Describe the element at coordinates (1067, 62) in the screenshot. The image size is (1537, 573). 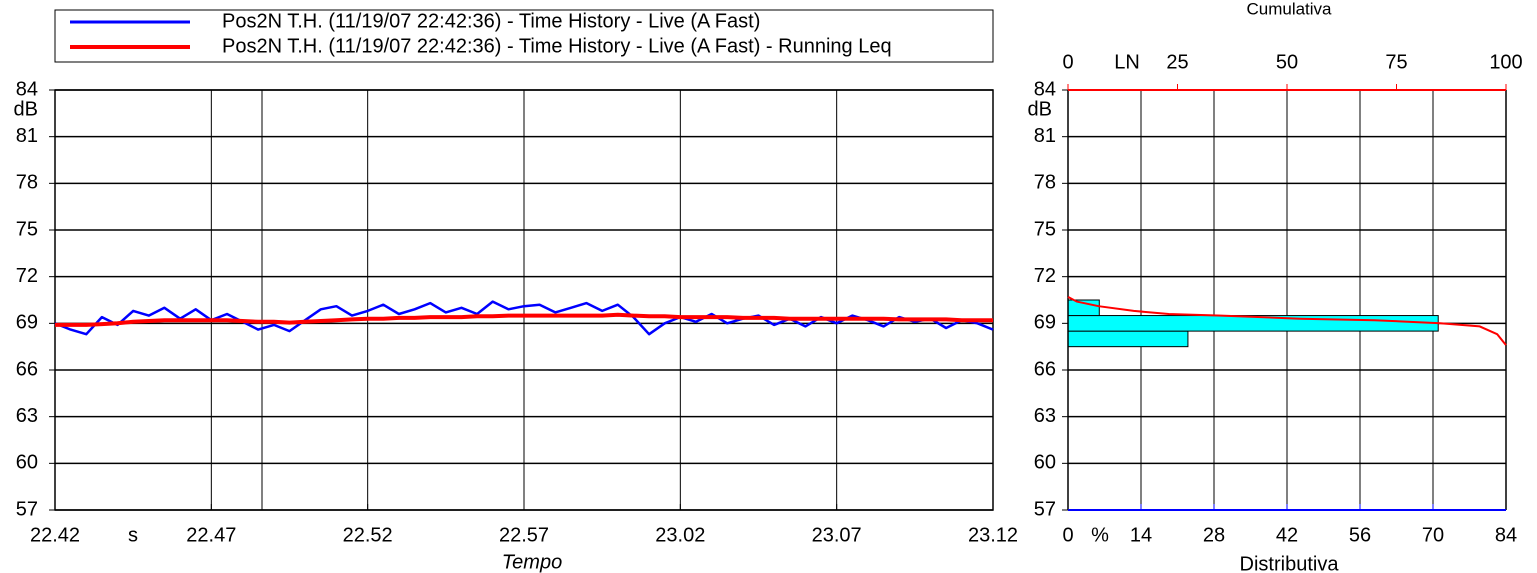
I see `x2-tick-label: 0` at that location.